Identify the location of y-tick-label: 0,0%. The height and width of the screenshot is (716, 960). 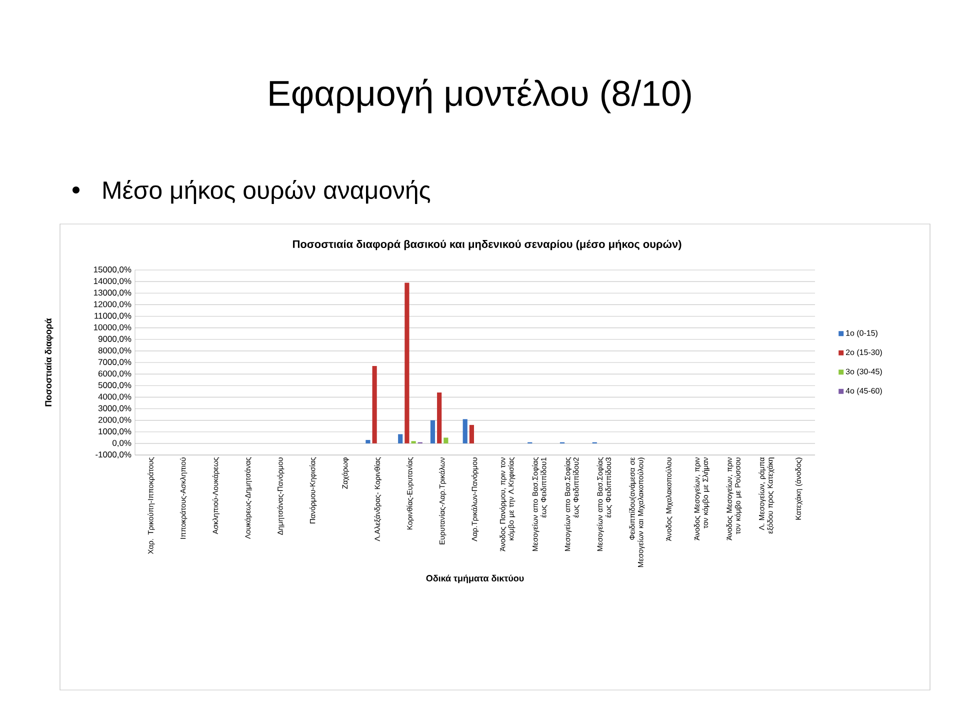
(122, 443).